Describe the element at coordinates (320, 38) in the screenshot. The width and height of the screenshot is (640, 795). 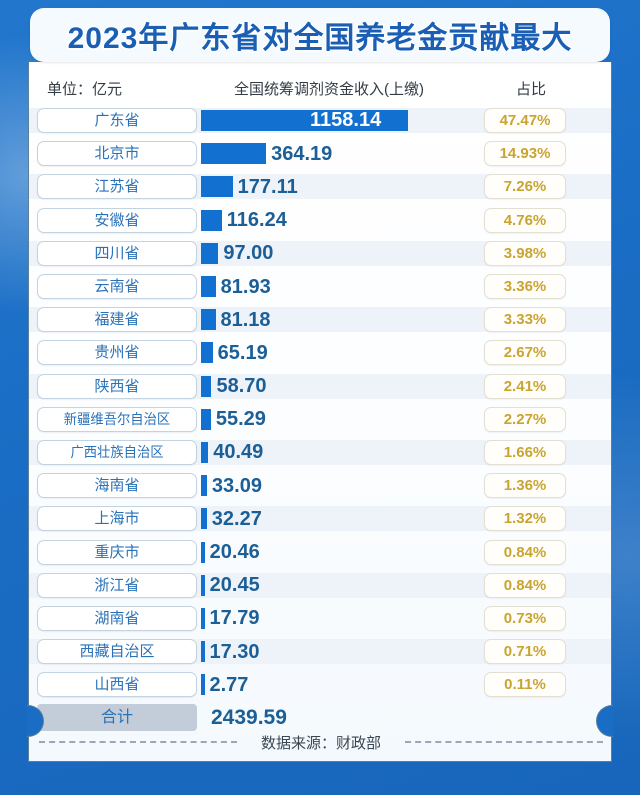
I see `page-title: 2023年广东省对全国养老金贡献最大` at that location.